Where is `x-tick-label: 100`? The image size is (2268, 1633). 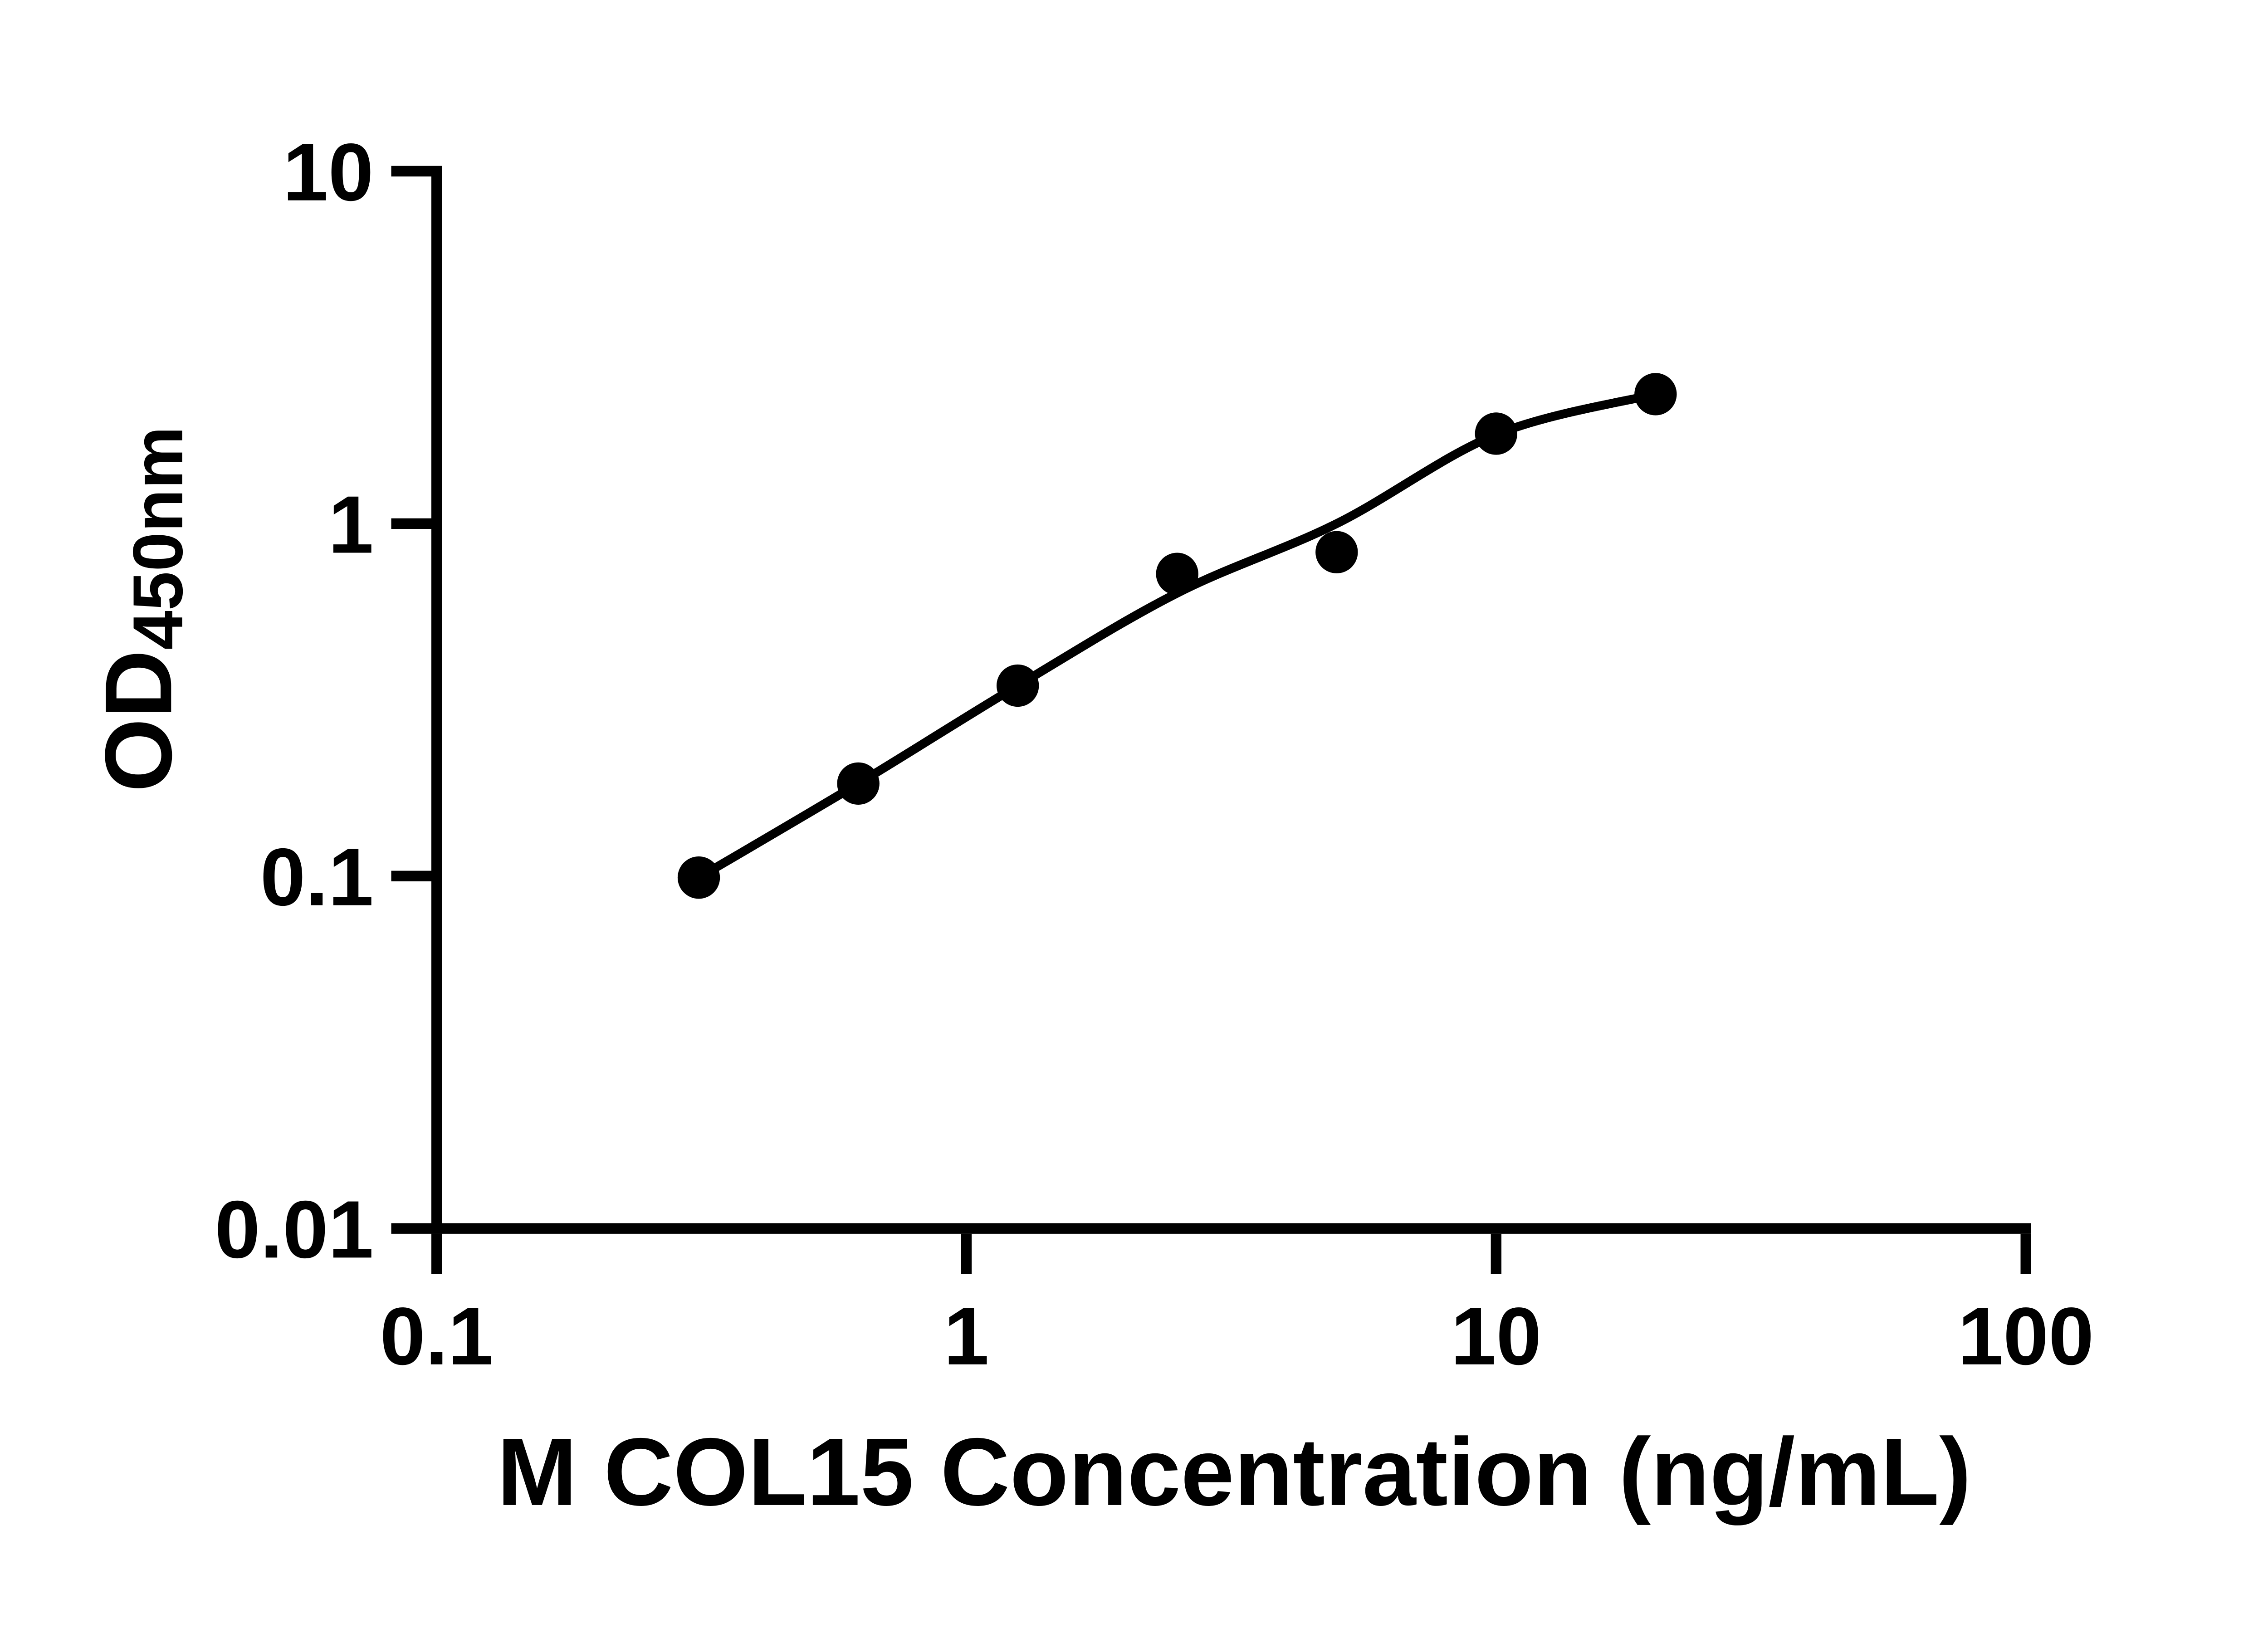 x-tick-label: 100 is located at coordinates (2026, 1336).